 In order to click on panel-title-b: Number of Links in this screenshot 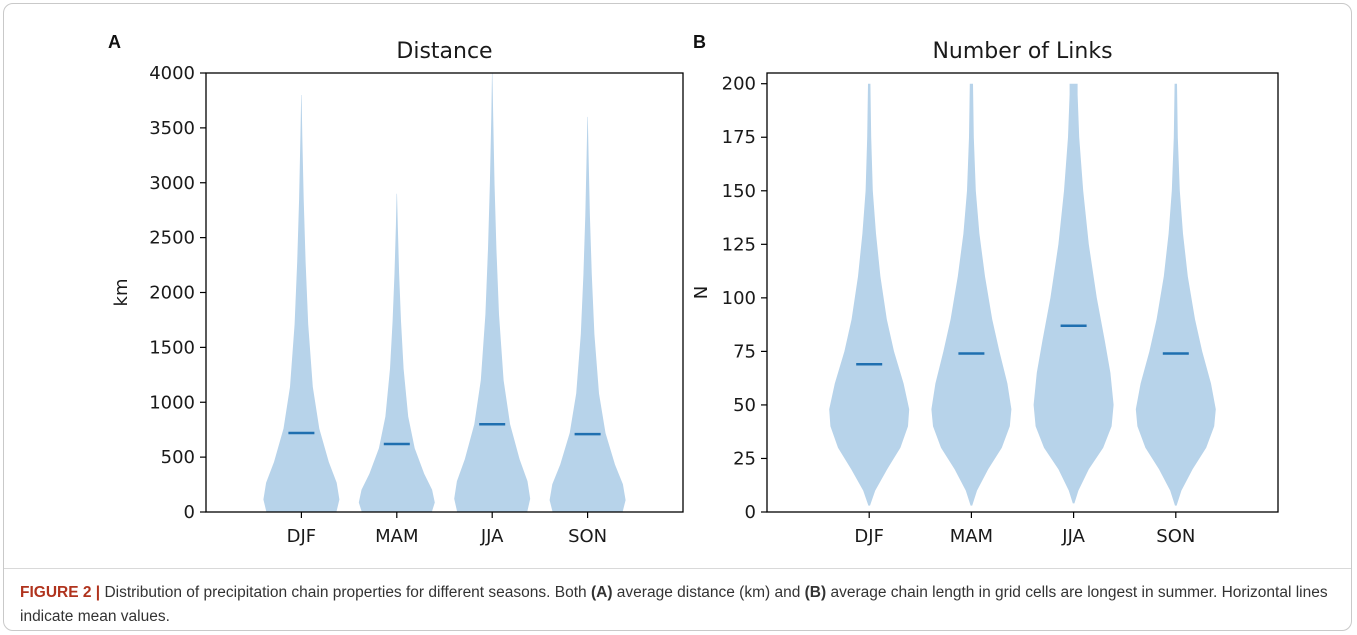, I will do `click(1022, 51)`.